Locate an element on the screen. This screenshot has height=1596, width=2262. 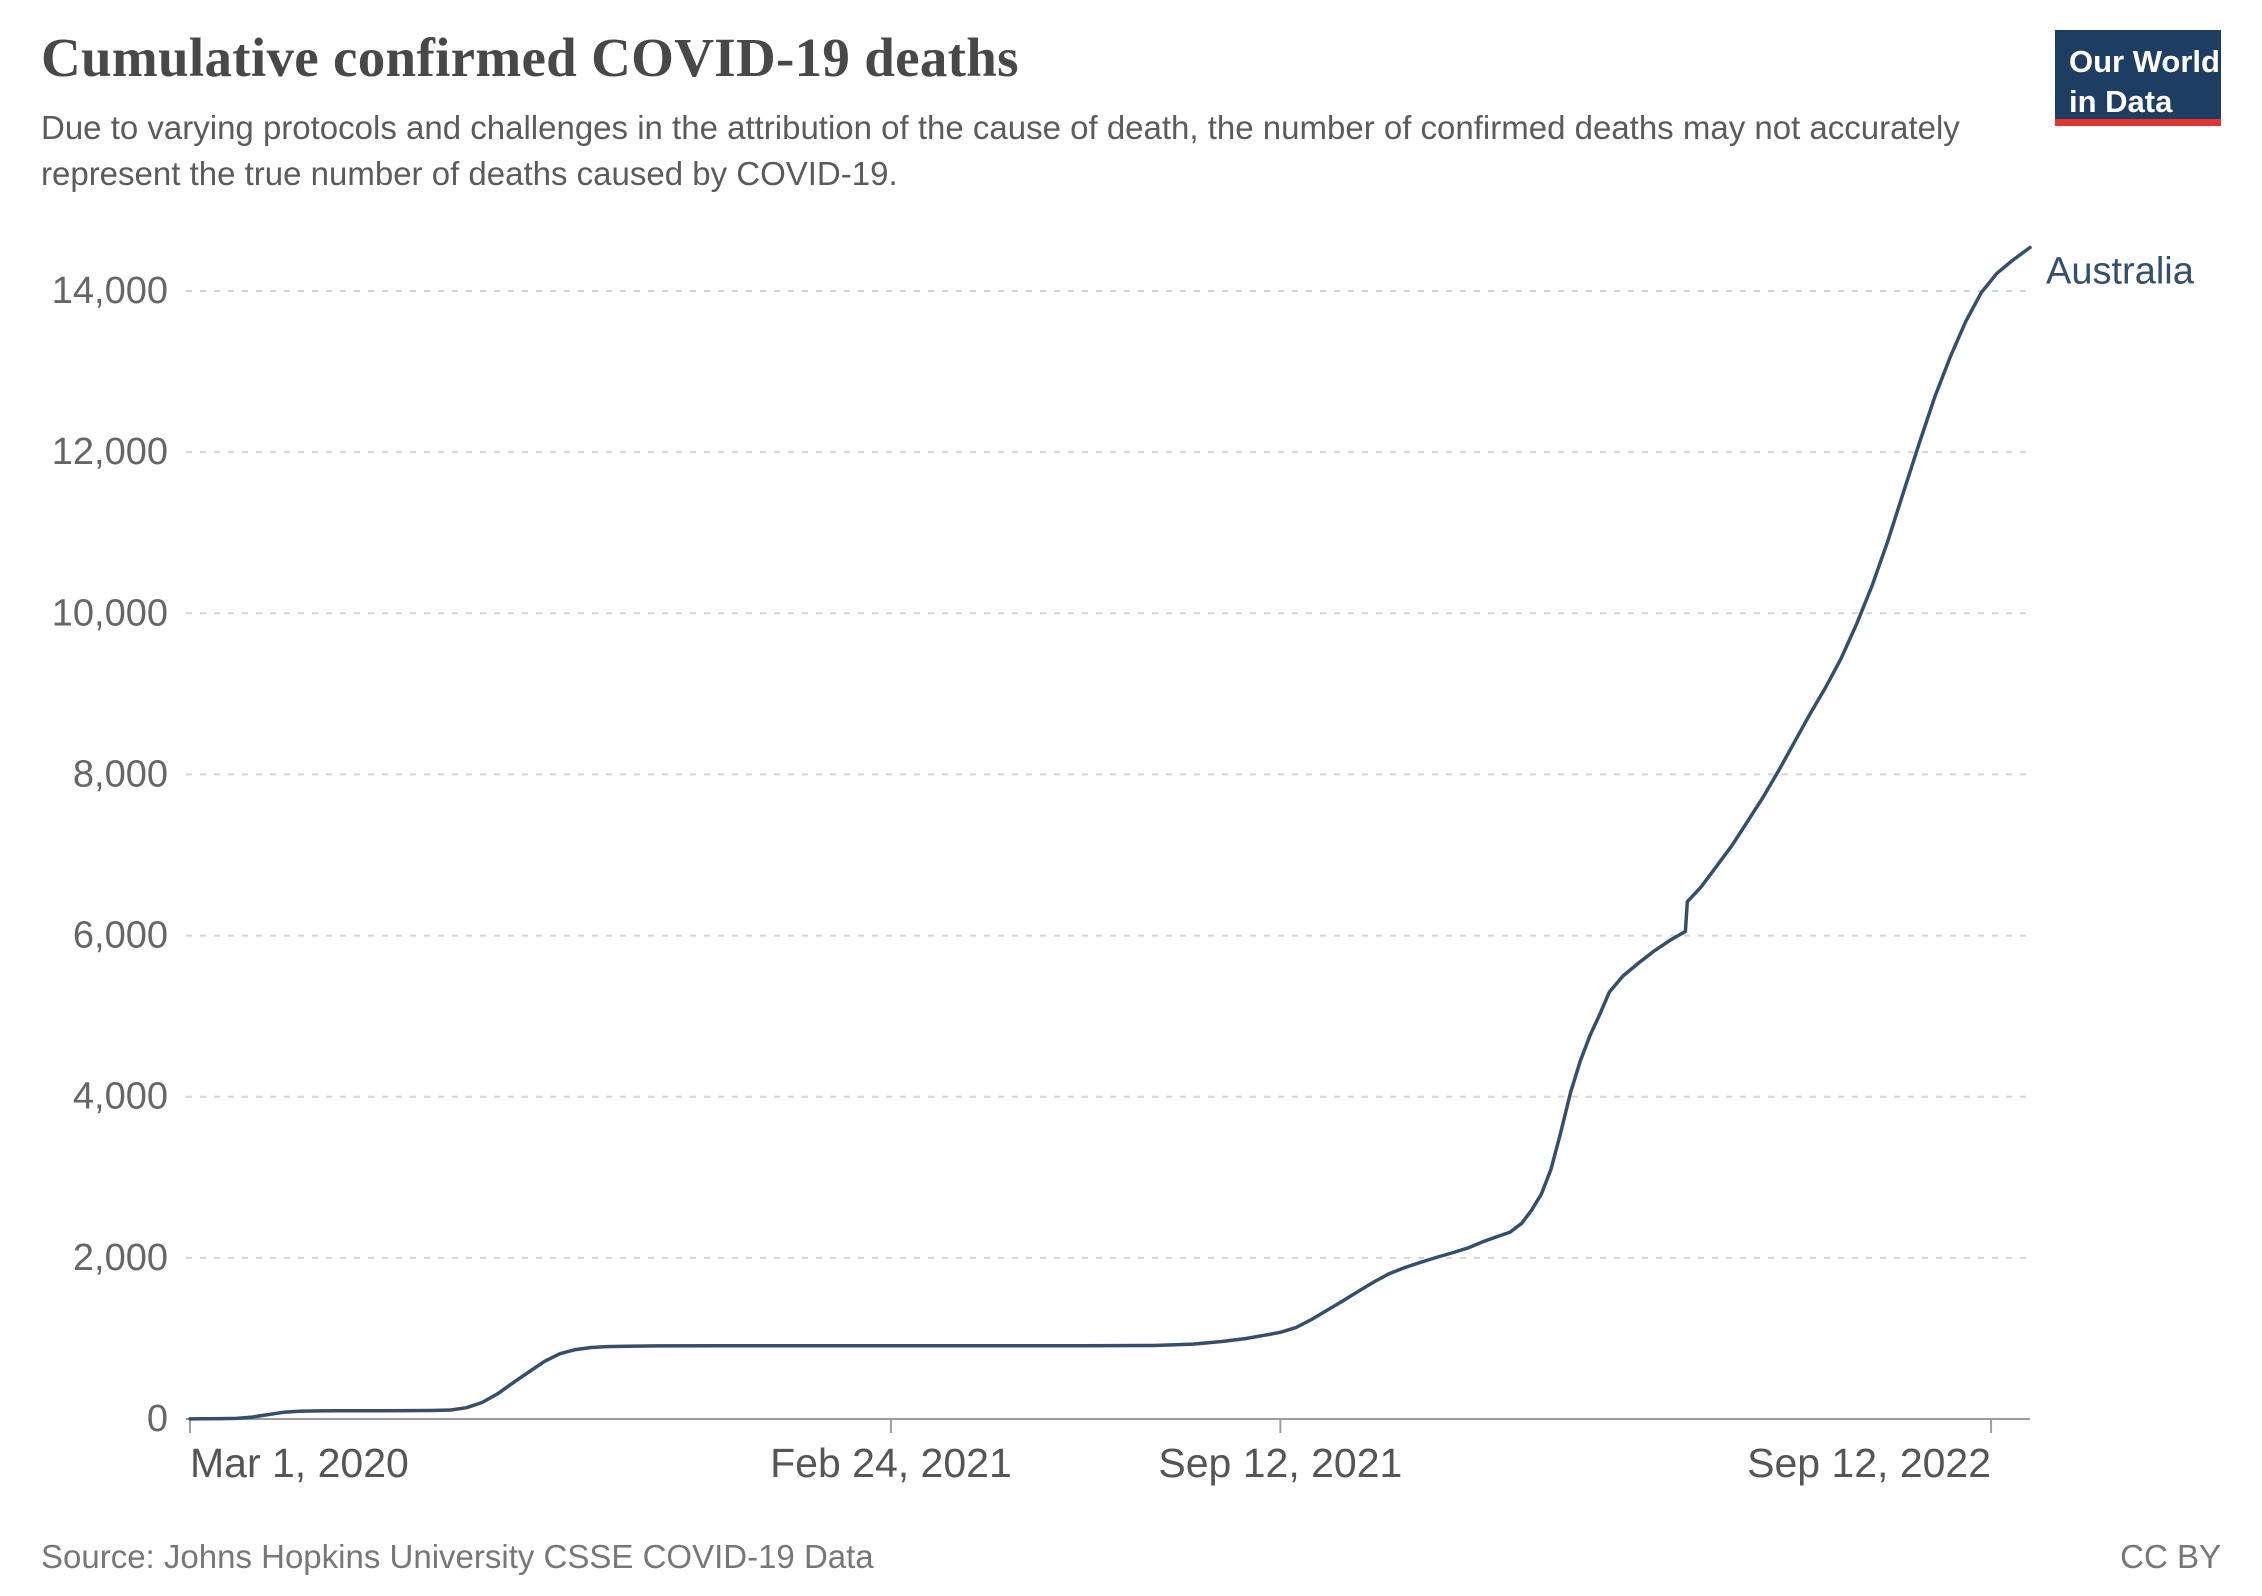
series-label: Australia is located at coordinates (2120, 271).